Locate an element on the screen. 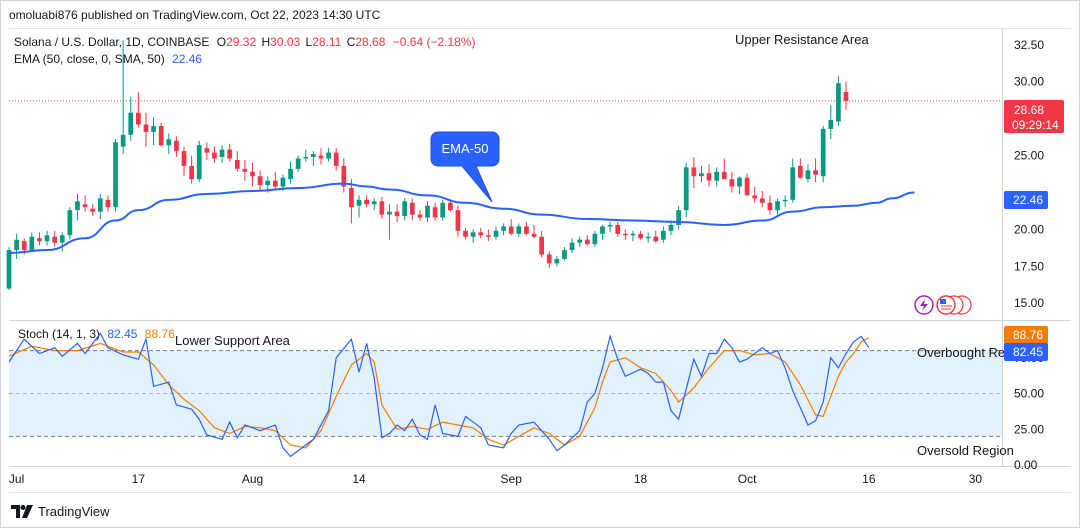 This screenshot has width=1080, height=528. low-value: 28.11 is located at coordinates (327, 42).